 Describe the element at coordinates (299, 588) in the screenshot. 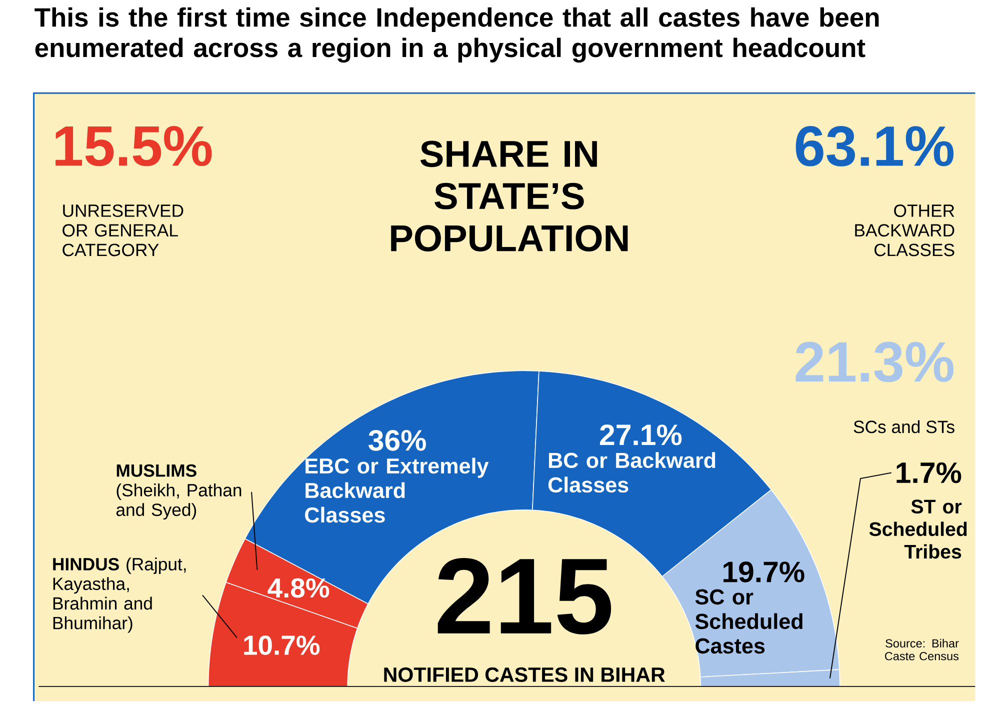

I see `data-label: 4.8%` at that location.